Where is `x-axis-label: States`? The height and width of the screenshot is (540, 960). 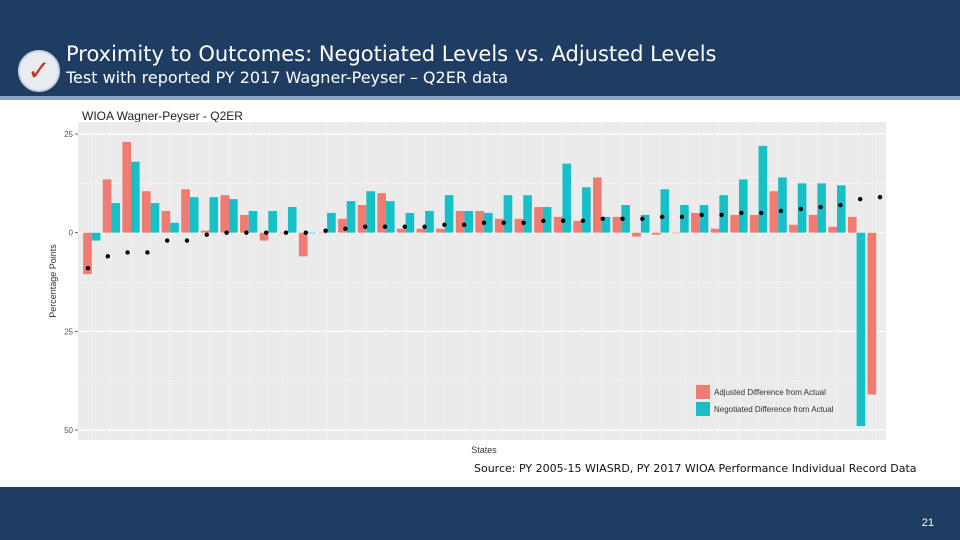
x-axis-label: States is located at coordinates (484, 450).